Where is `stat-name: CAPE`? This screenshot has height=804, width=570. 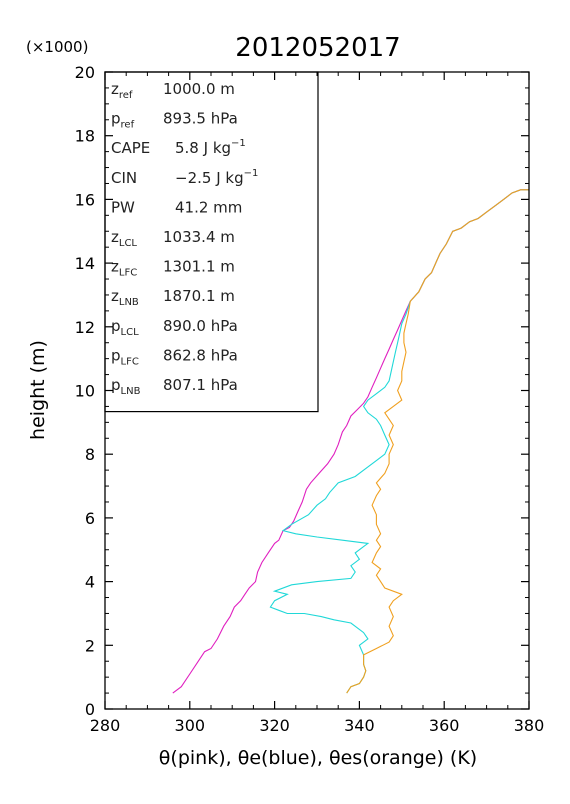
stat-name: CAPE is located at coordinates (130, 148).